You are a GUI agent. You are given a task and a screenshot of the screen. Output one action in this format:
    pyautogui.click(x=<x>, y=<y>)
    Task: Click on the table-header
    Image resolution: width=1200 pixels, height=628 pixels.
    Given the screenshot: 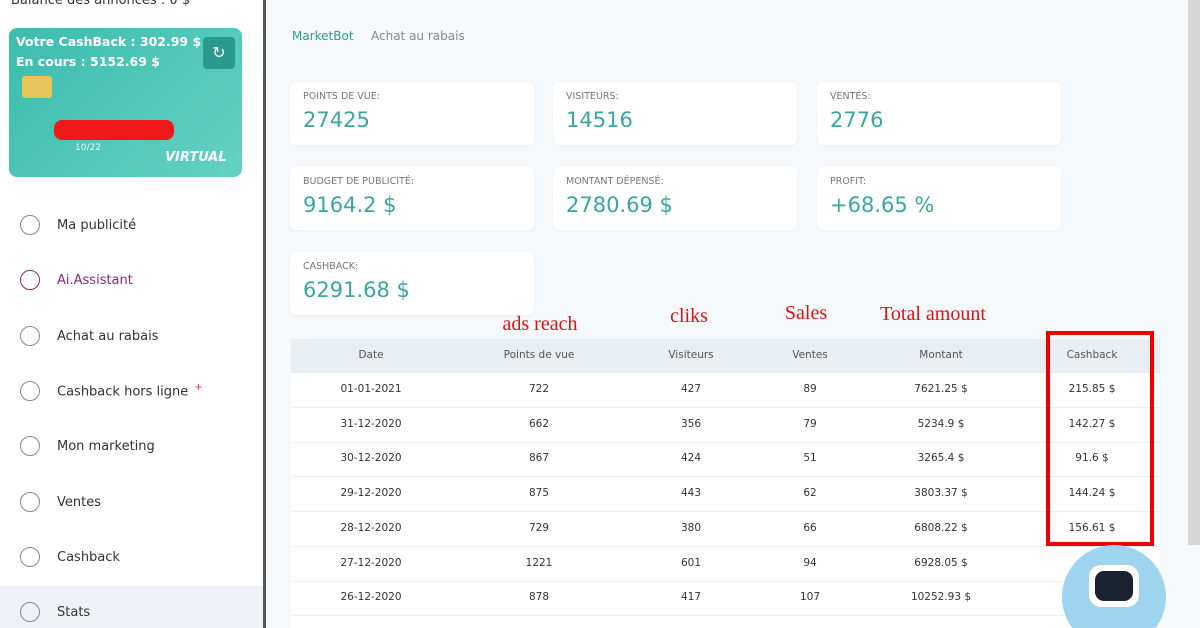 What is the action you would take?
    pyautogui.click(x=725, y=356)
    